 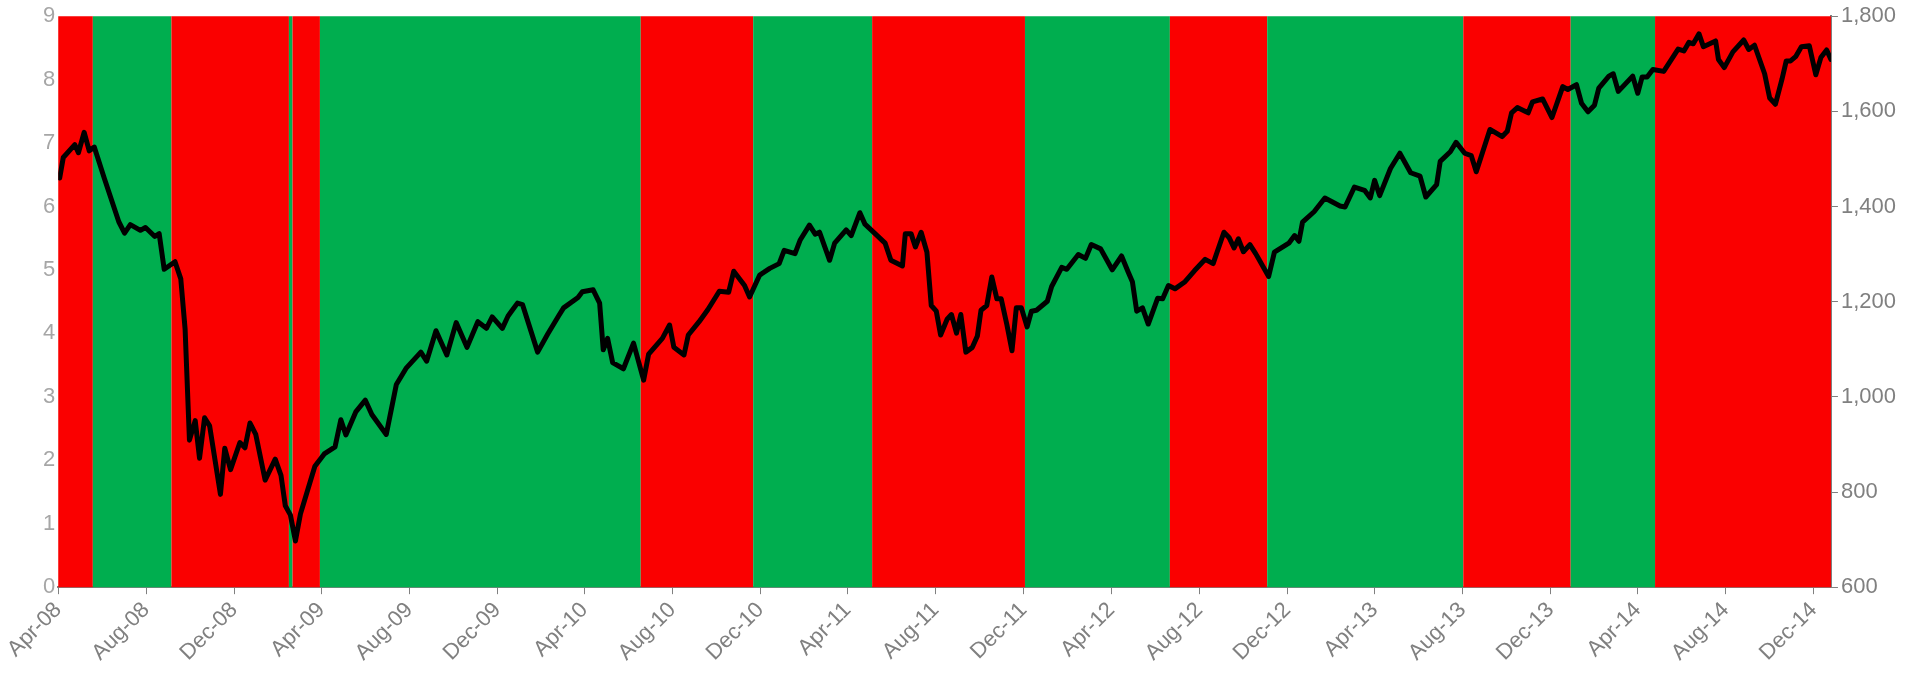 I want to click on y-tick-label: 3, so click(x=49, y=395).